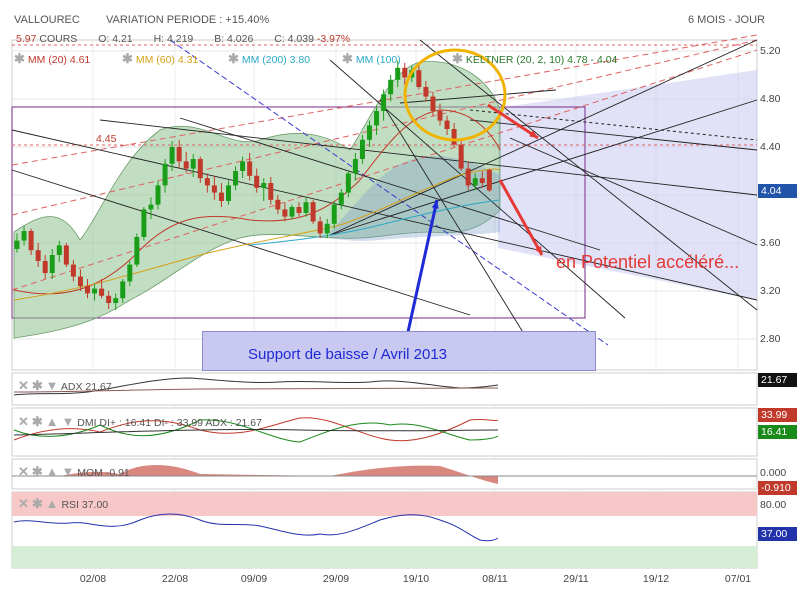 The height and width of the screenshot is (598, 807). What do you see at coordinates (495, 579) in the screenshot?
I see `x-tick: 08/11` at bounding box center [495, 579].